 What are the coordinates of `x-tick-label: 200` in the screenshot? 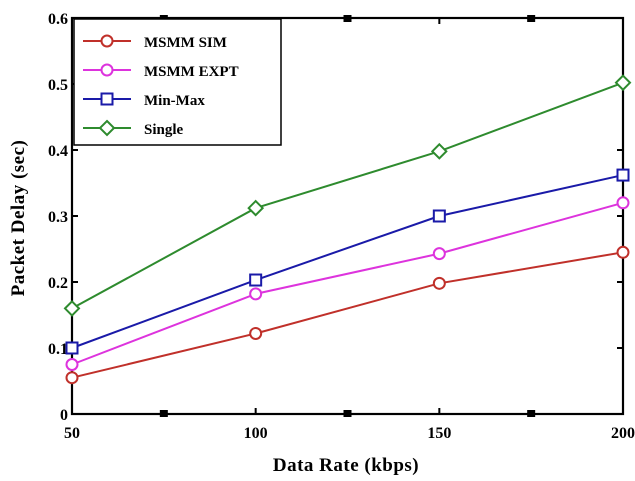 It's located at (623, 433).